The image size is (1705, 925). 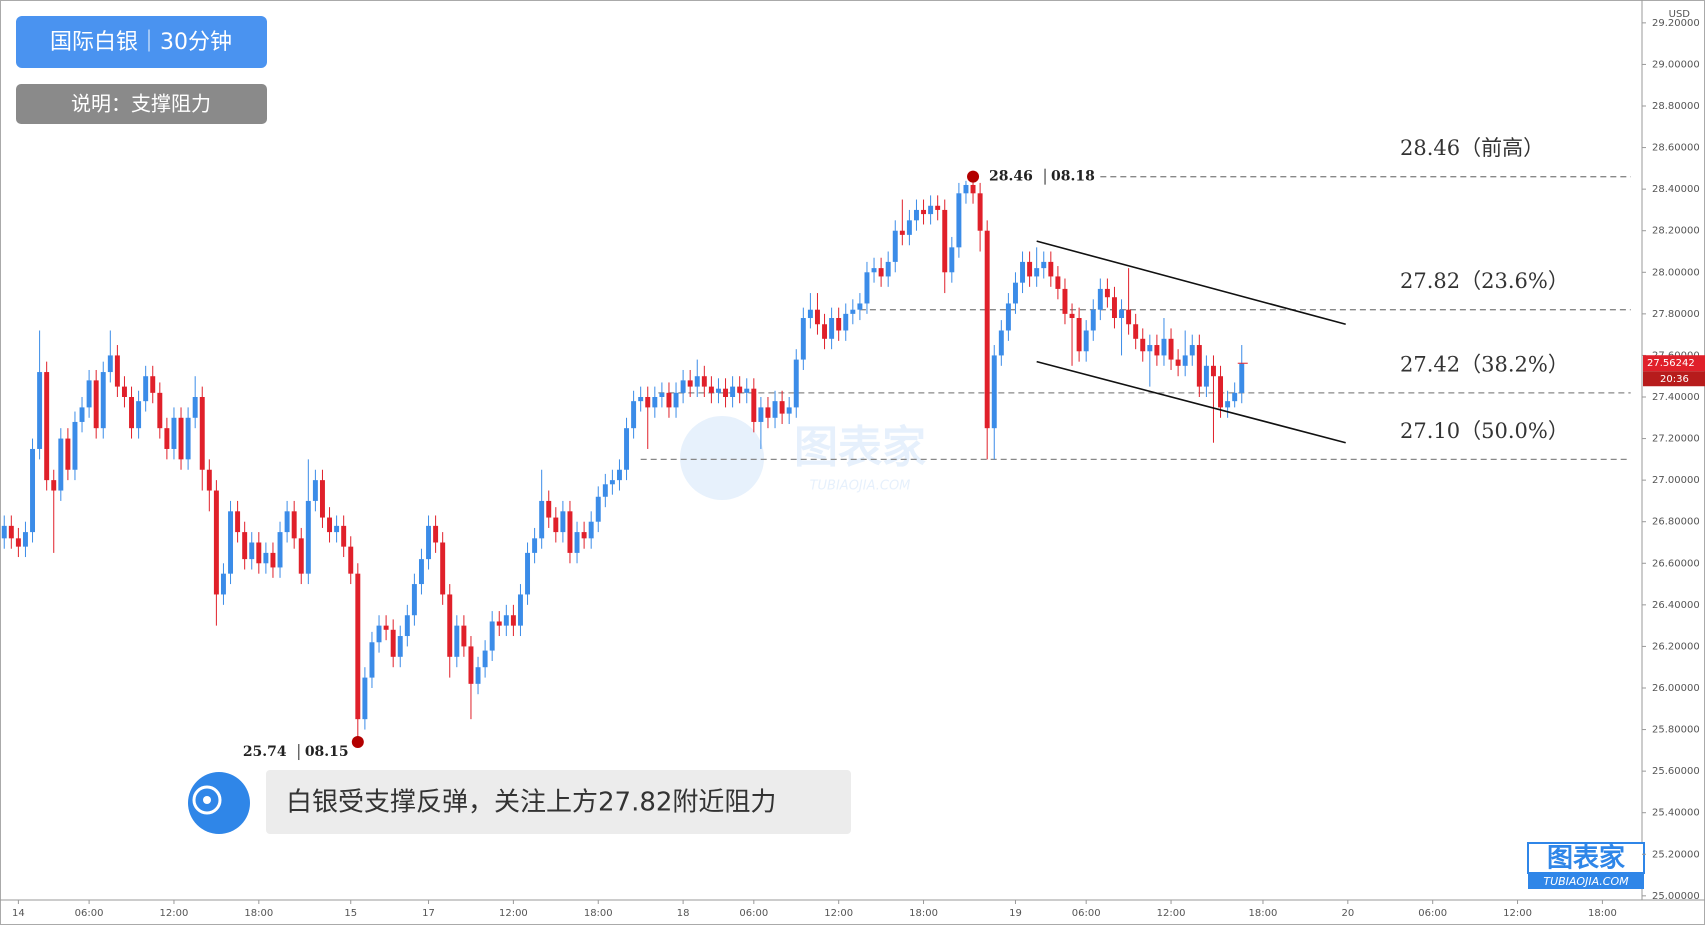 I want to click on currency: USD, so click(x=1680, y=14).